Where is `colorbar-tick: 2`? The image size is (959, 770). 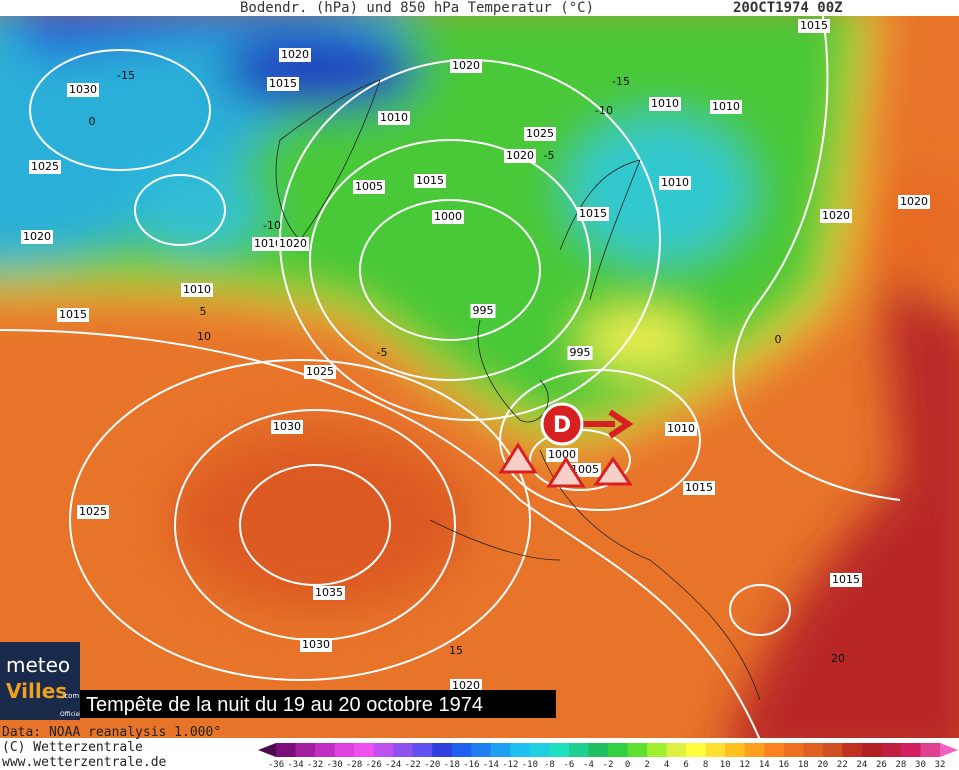
colorbar-tick: 2 is located at coordinates (646, 765).